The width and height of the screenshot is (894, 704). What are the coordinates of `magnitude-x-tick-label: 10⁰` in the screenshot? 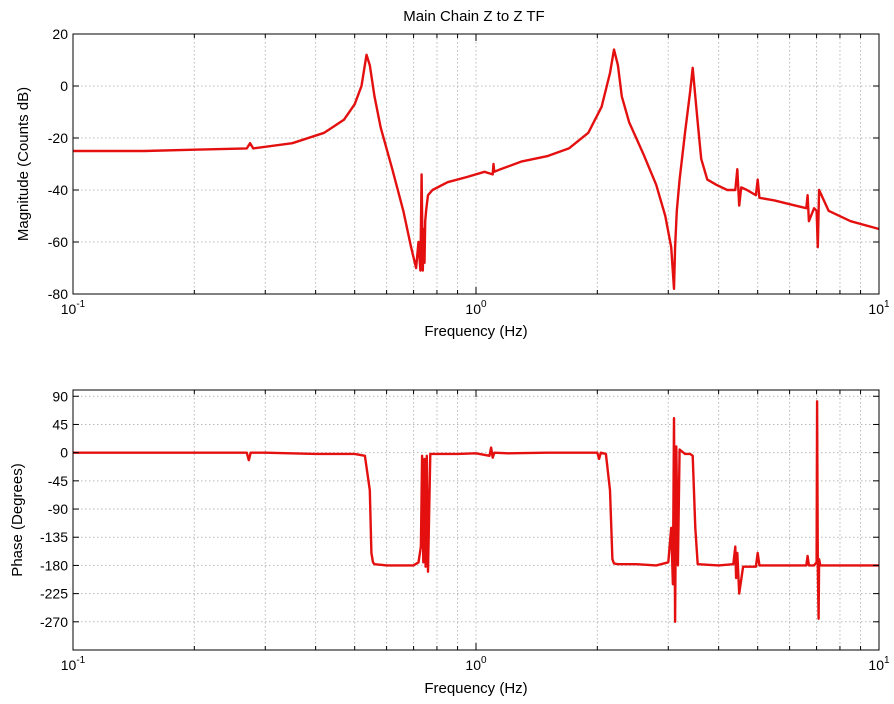 It's located at (476, 308).